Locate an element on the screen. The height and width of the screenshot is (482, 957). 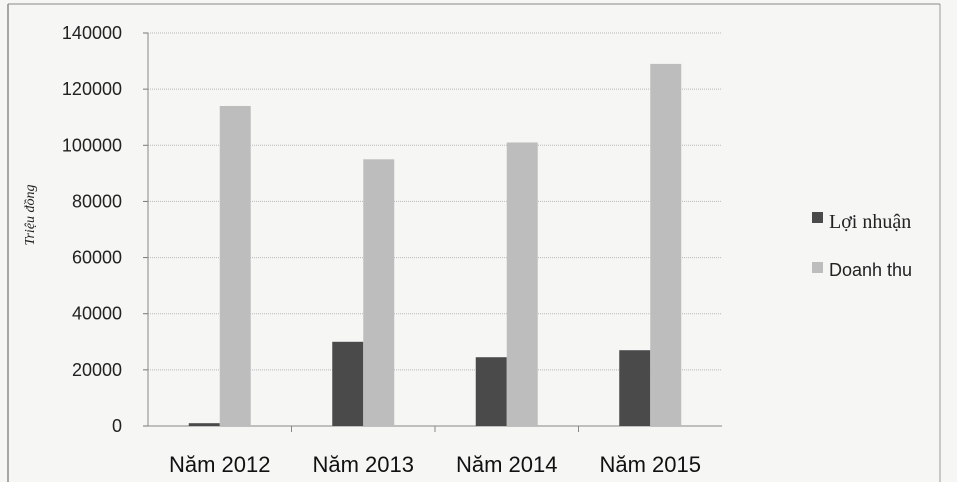
x-category-label: Năm 2012 is located at coordinates (220, 464).